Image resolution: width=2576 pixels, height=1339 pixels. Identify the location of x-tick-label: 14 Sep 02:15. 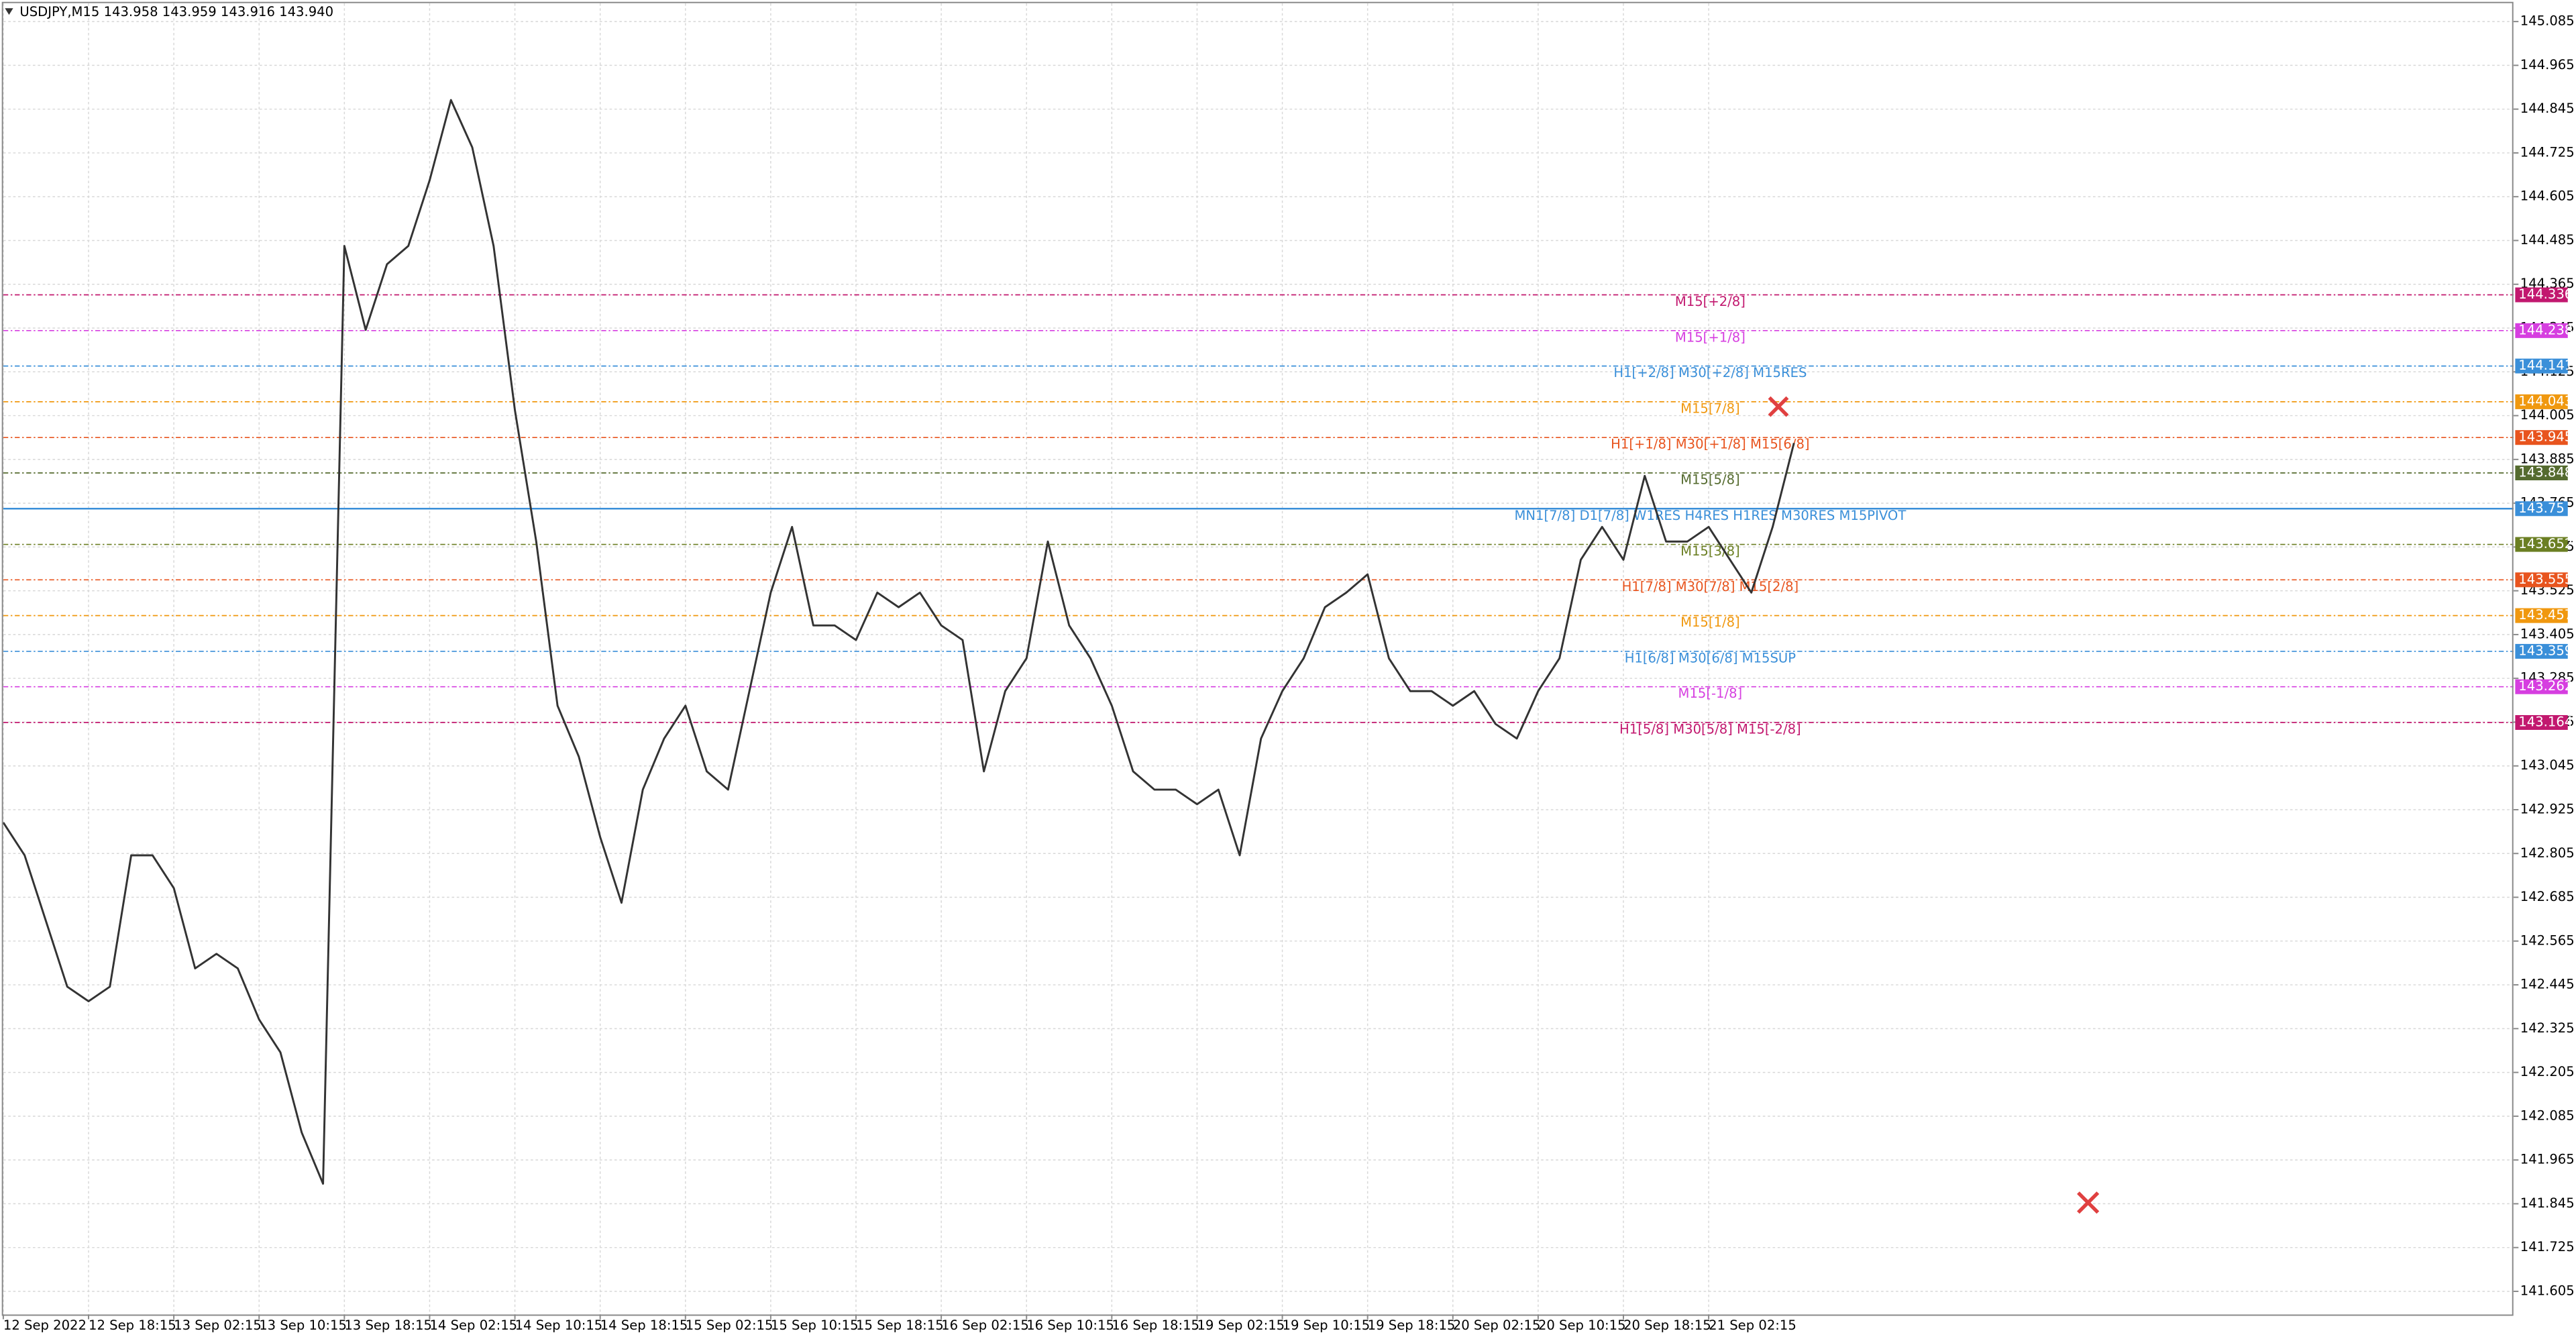
(473, 1325).